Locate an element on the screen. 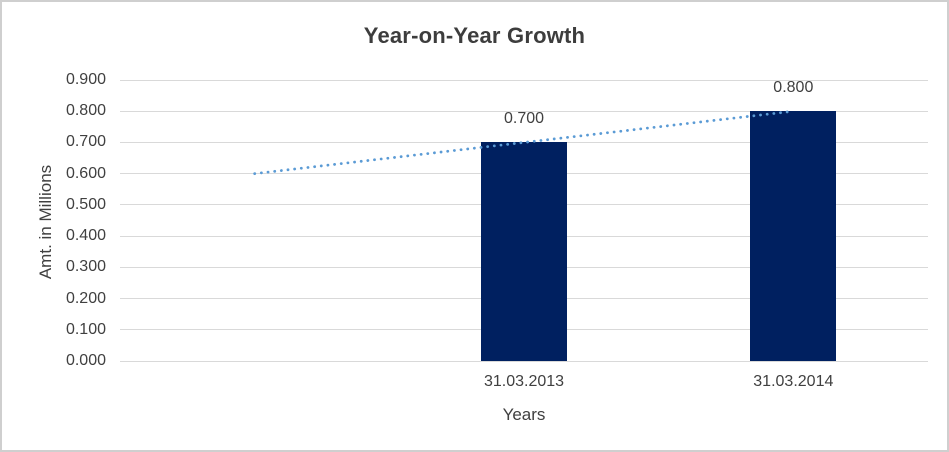 This screenshot has width=949, height=452. y-axis-tick-label: 0.100 is located at coordinates (85, 329).